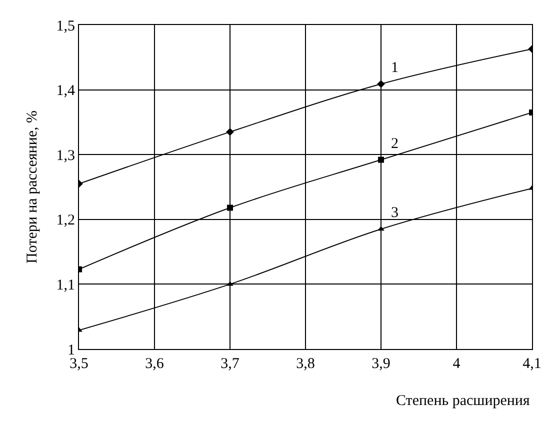 The width and height of the screenshot is (552, 424). What do you see at coordinates (154, 364) in the screenshot?
I see `x-tick-label: 3,6` at bounding box center [154, 364].